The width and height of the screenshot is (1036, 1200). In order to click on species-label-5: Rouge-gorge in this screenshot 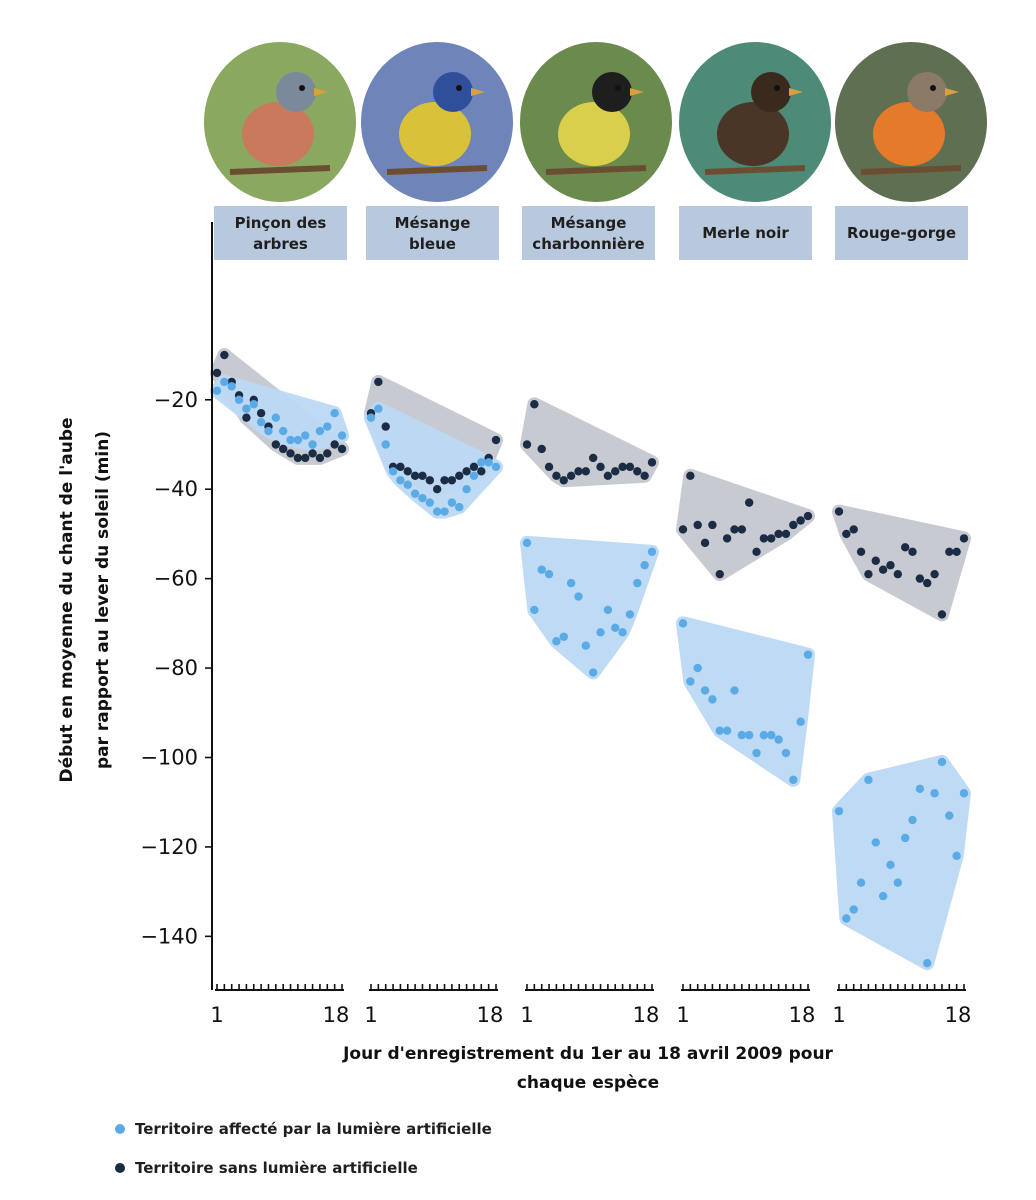, I will do `click(901, 233)`.